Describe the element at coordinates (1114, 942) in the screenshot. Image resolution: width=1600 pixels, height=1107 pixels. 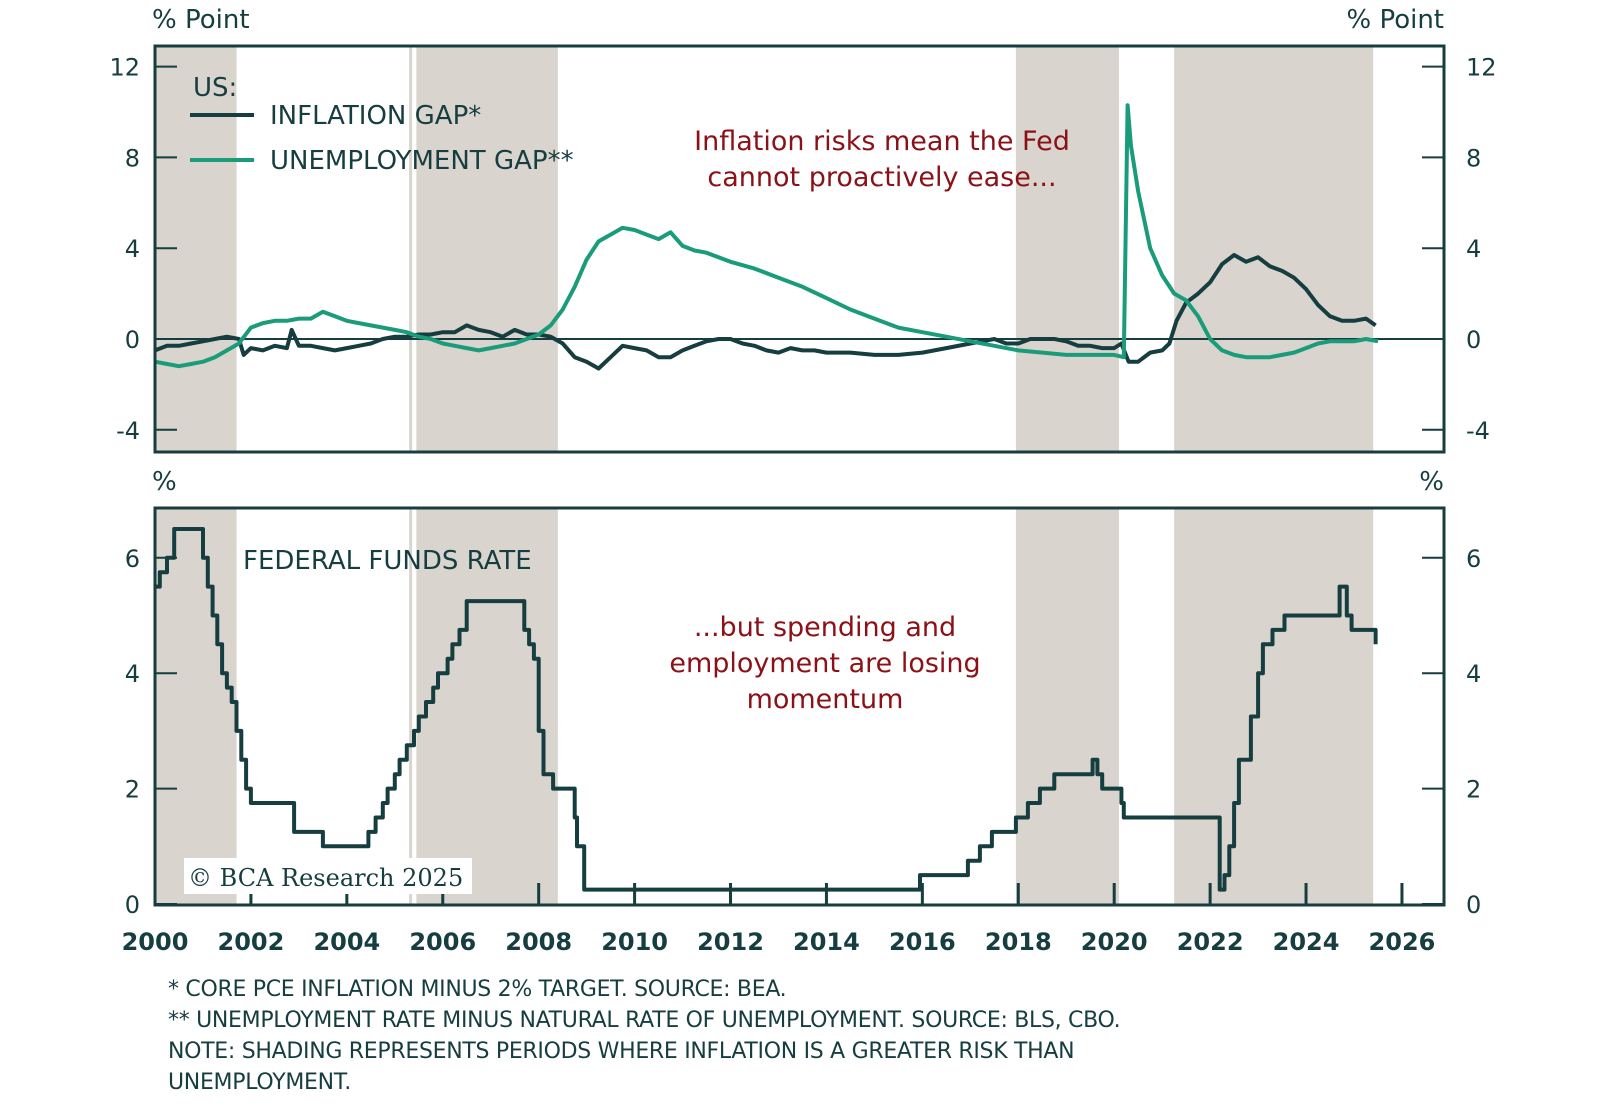
I see `x-tick-label: 2020` at that location.